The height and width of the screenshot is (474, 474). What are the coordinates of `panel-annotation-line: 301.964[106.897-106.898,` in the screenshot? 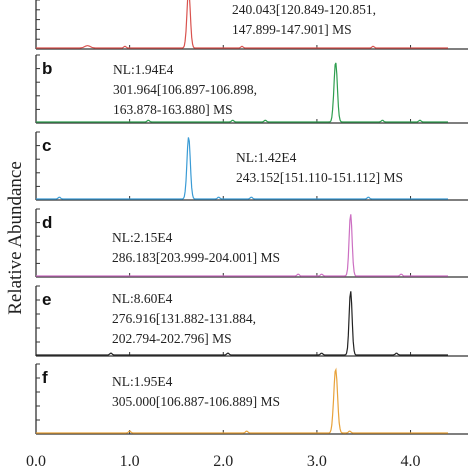 It's located at (185, 89).